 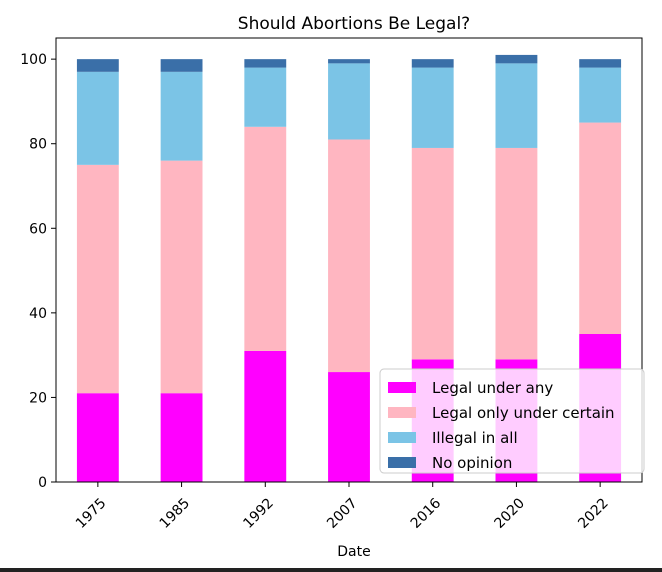 What do you see at coordinates (38, 229) in the screenshot?
I see `y-tick-label: 60` at bounding box center [38, 229].